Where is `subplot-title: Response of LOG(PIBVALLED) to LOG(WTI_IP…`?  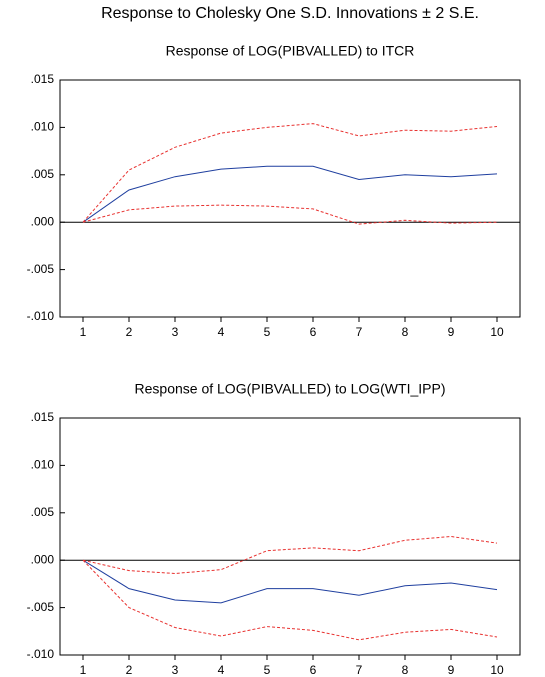
subplot-title: Response of LOG(PIBVALLED) to LOG(WTI_IP… is located at coordinates (290, 389).